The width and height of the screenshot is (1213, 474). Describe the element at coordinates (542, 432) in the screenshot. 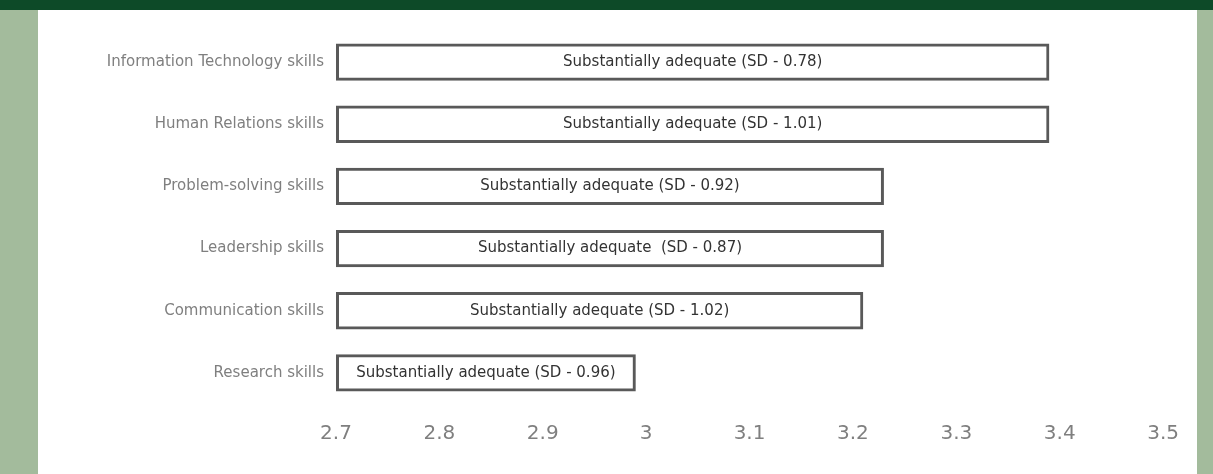

I see `x-tick-label: 2.9` at that location.